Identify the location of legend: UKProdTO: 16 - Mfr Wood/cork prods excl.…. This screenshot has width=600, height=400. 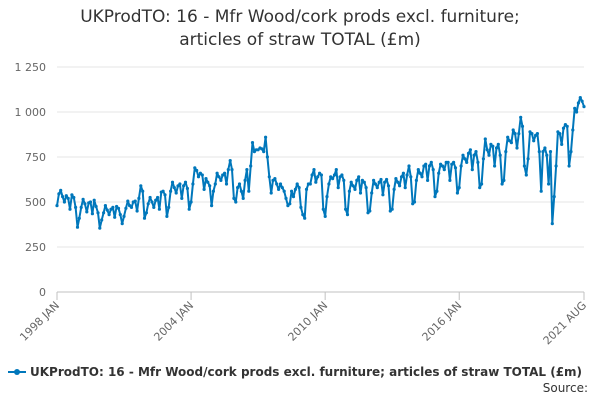
(303, 372).